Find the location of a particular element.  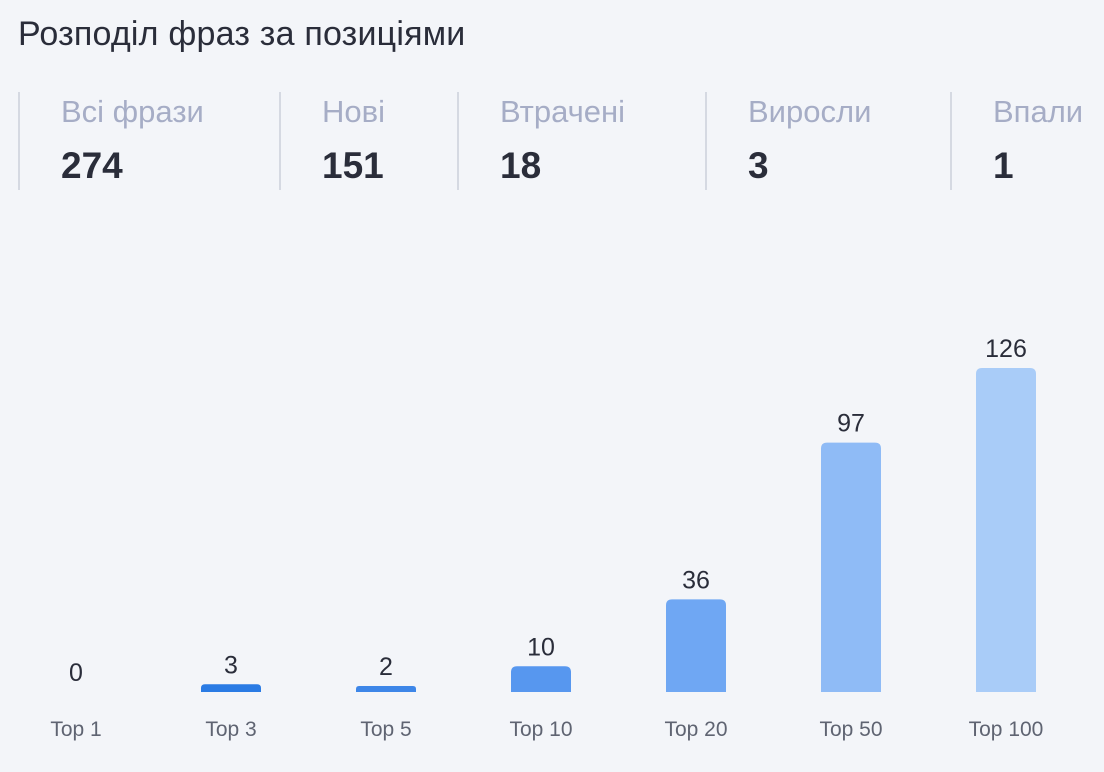

category-label: Top 20 is located at coordinates (695, 729).